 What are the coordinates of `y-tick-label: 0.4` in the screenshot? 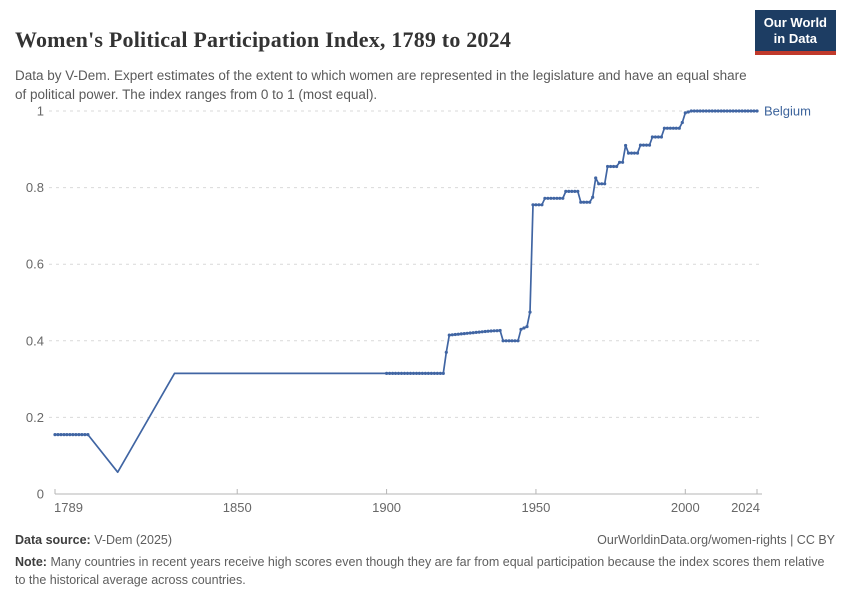 It's located at (35, 340).